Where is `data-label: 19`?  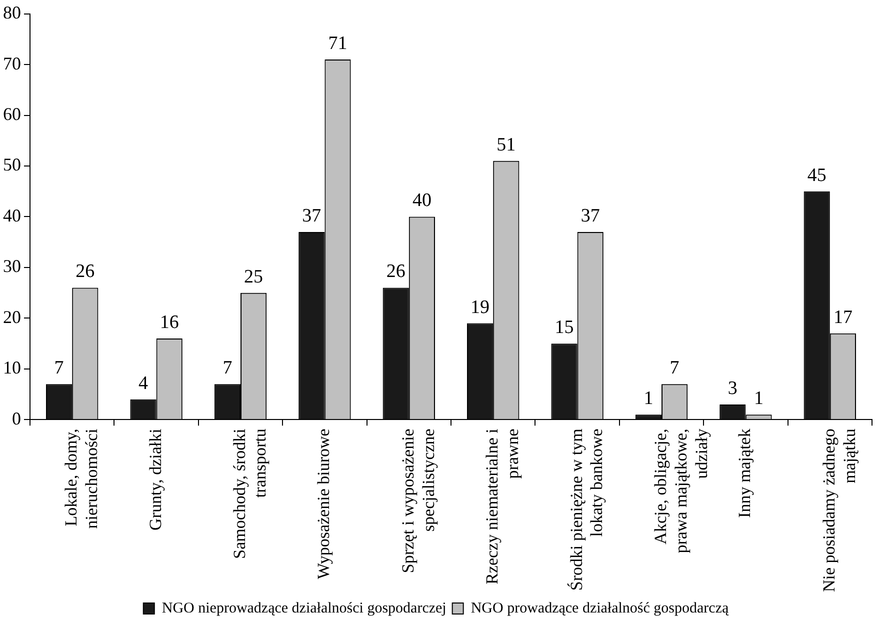 data-label: 19 is located at coordinates (480, 307).